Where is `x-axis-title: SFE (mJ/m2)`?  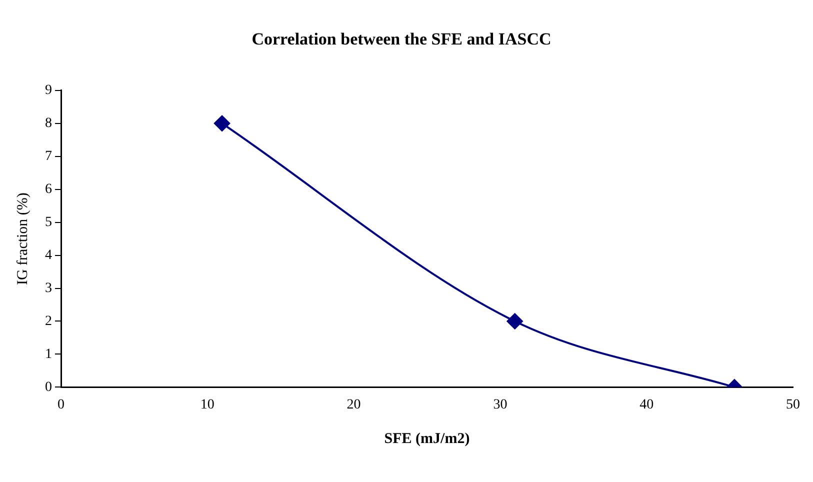
x-axis-title: SFE (mJ/m2) is located at coordinates (427, 438).